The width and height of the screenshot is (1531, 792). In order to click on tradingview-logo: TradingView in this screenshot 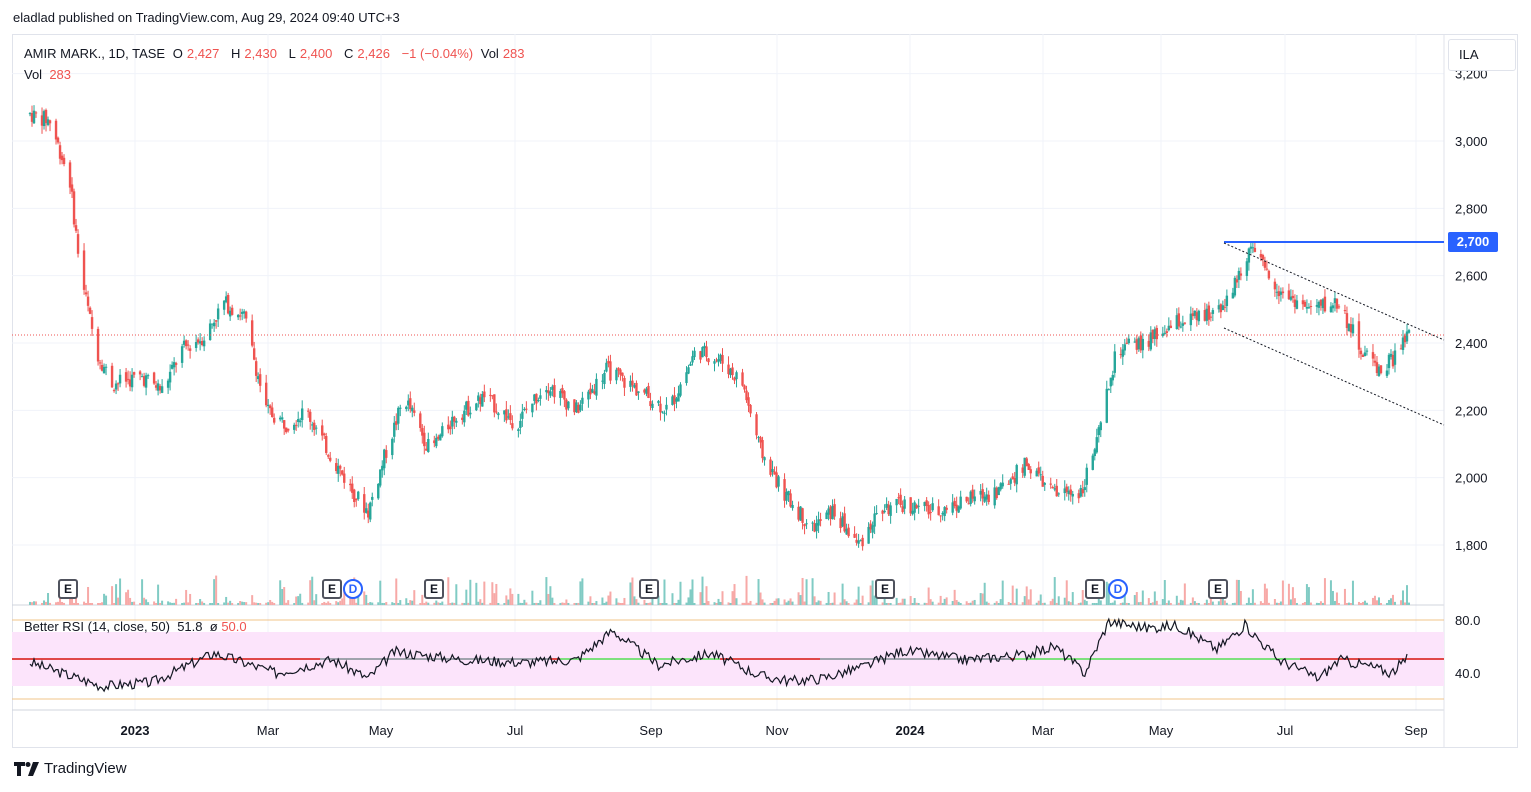, I will do `click(70, 768)`.